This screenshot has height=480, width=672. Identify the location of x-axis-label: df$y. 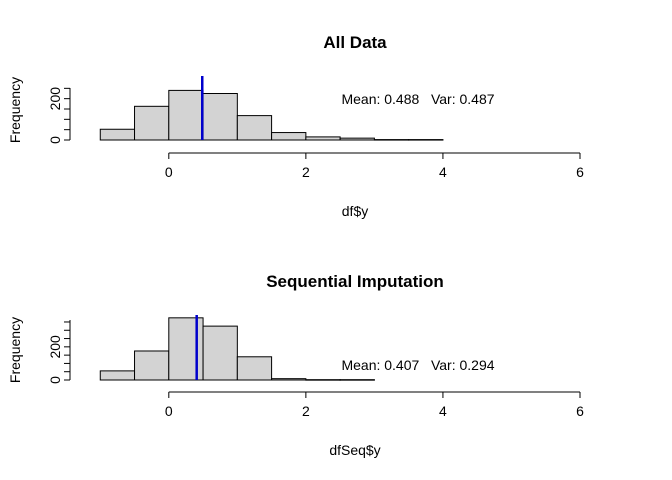
(355, 211).